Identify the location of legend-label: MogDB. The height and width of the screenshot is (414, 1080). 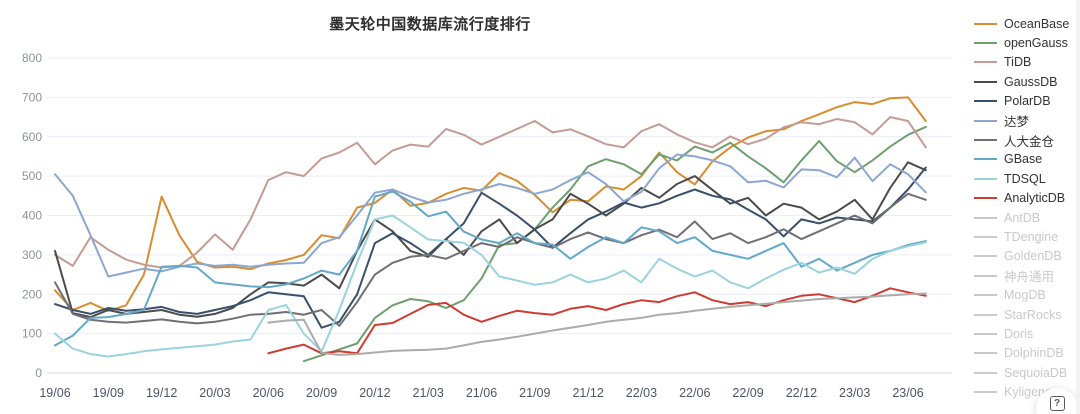
(1025, 295).